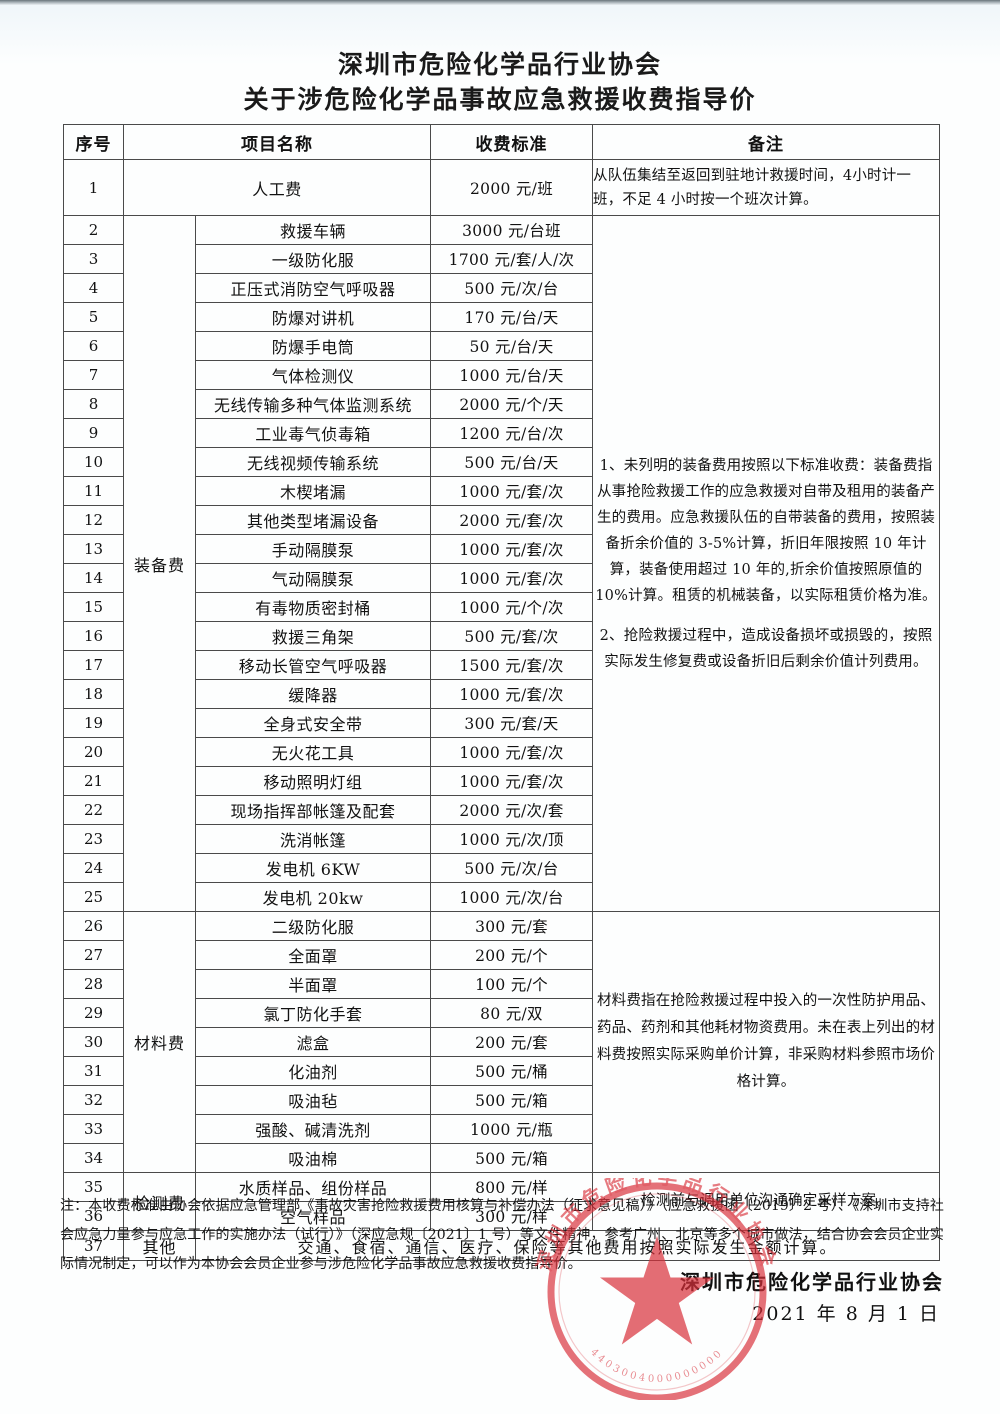 The width and height of the screenshot is (1000, 1414). Describe the element at coordinates (511, 375) in the screenshot. I see `cell-fee: 1000 元/台/天` at that location.